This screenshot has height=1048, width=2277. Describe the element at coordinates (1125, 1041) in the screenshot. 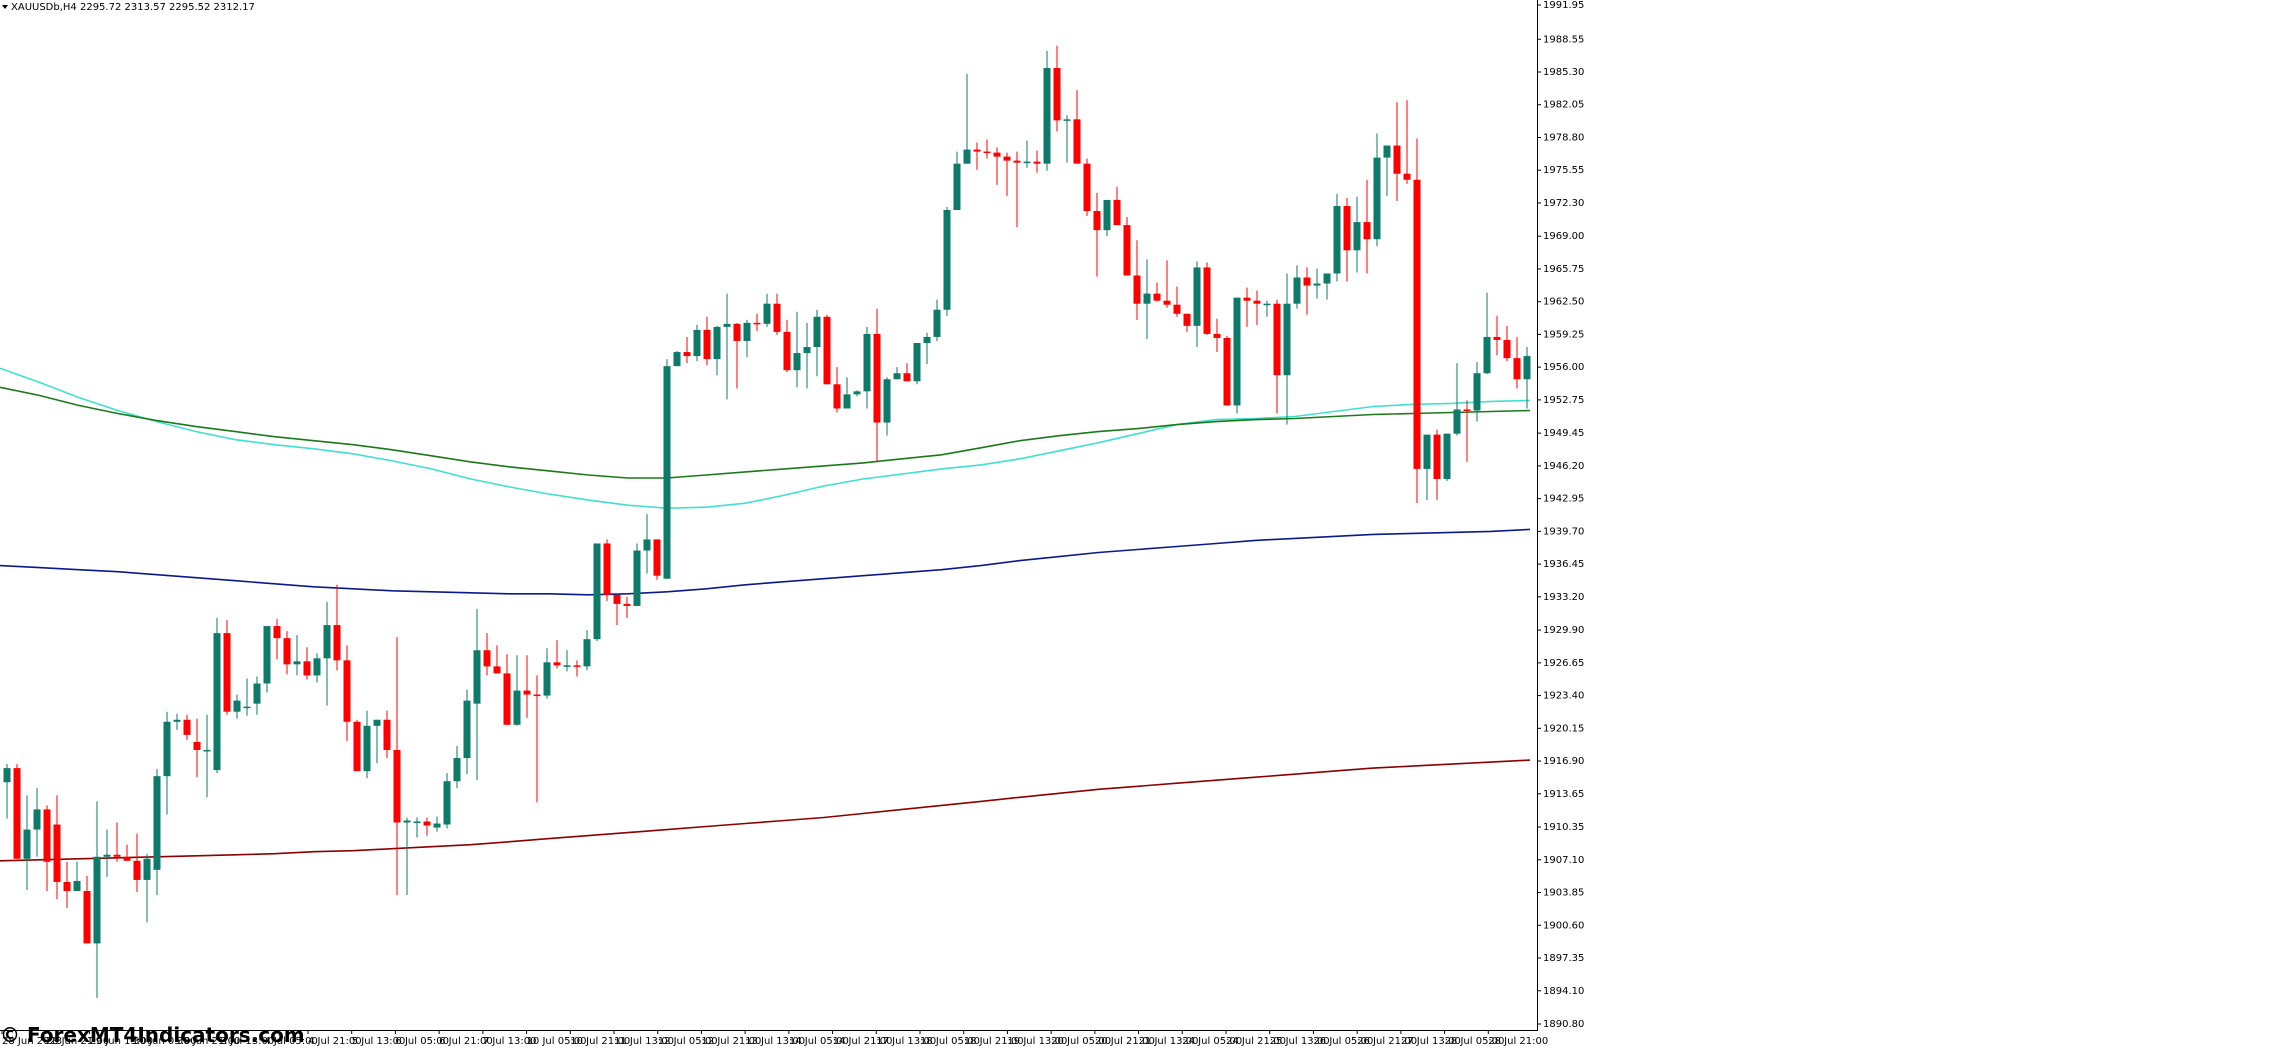

I see `time-tick-label: 20 Jul 21:00` at that location.